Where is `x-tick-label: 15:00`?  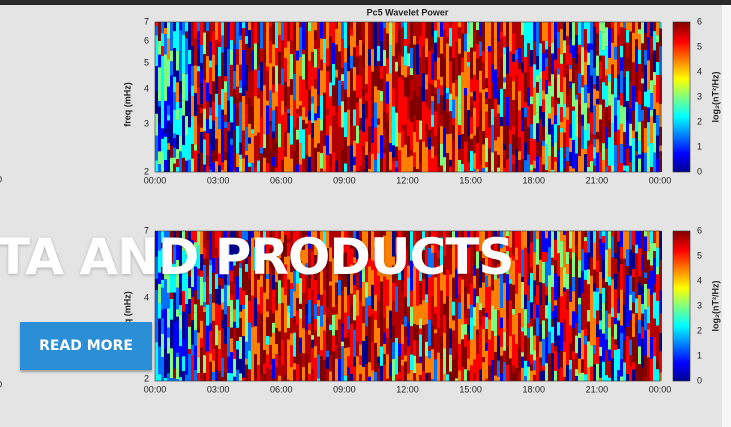
x-tick-label: 15:00 is located at coordinates (470, 180).